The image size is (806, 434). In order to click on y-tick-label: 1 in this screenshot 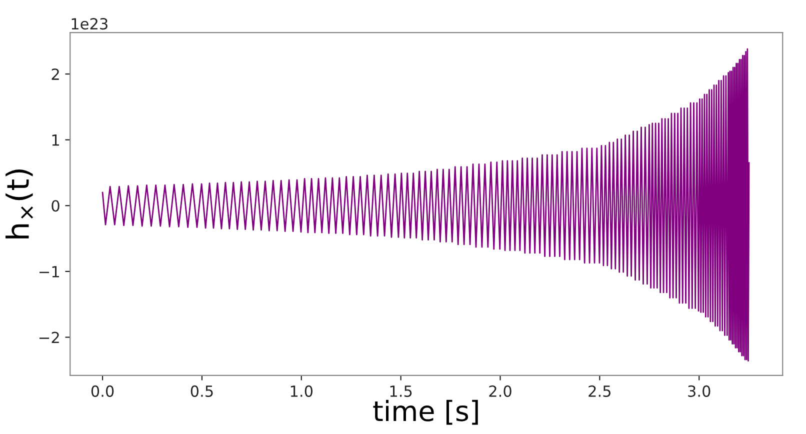, I will do `click(55, 140)`.